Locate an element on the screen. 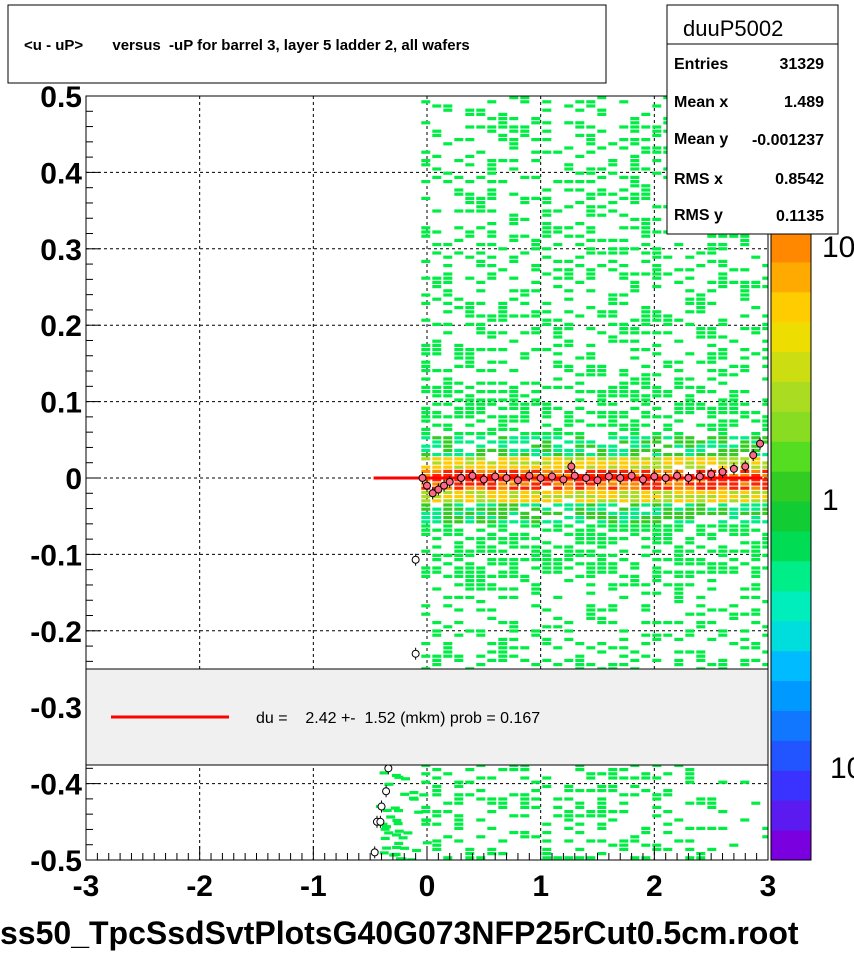  x-tick-label: 1 is located at coordinates (540, 886).